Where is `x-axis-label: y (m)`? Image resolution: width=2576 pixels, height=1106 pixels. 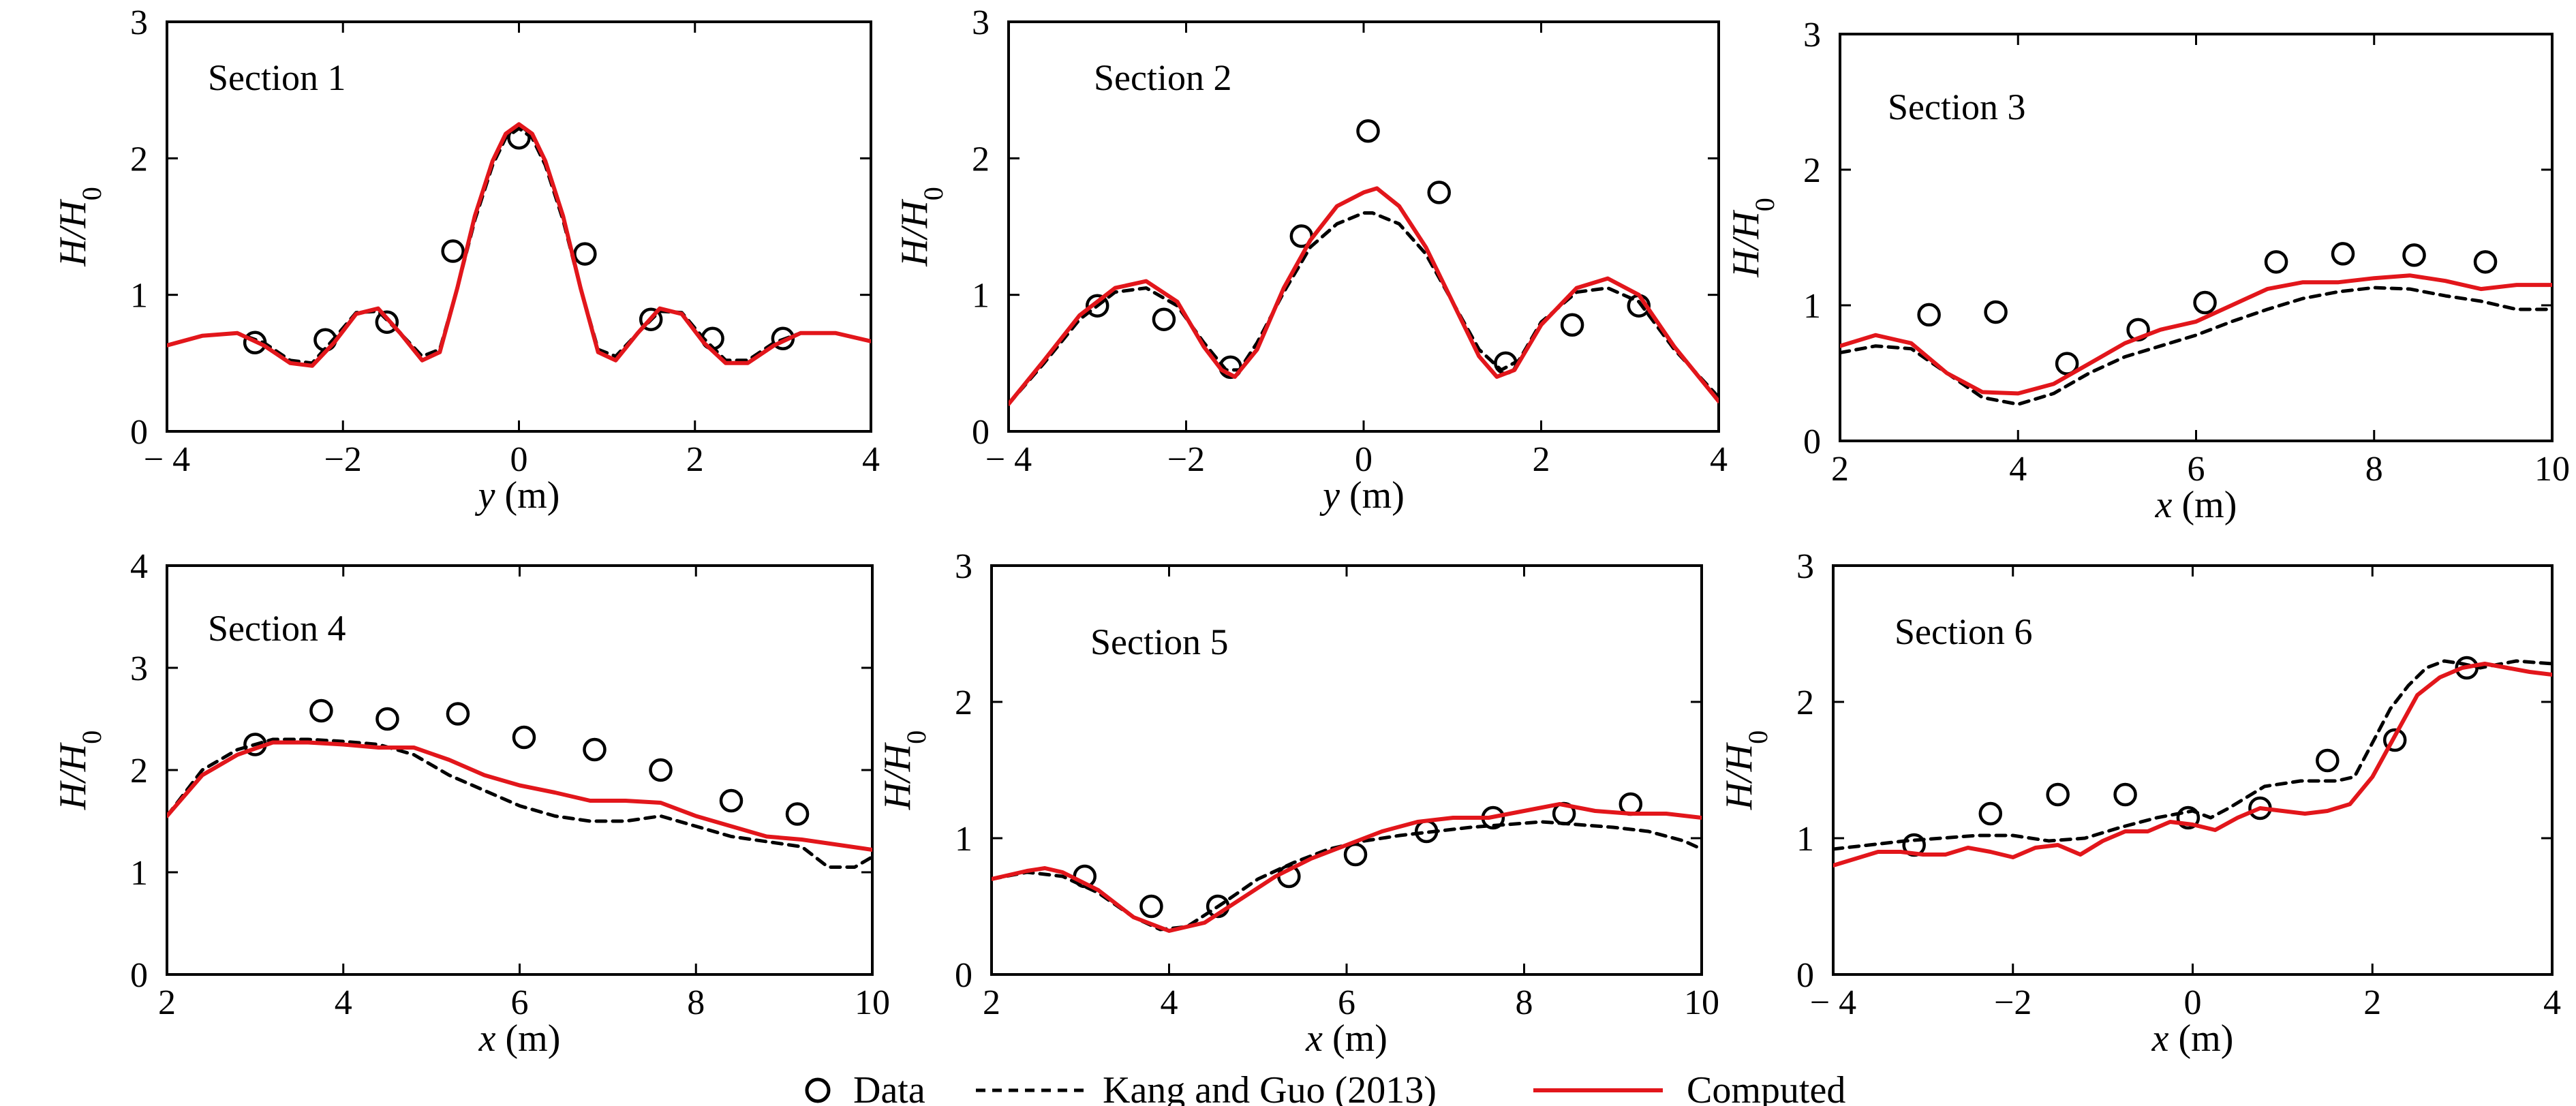 x-axis-label: y (m) is located at coordinates (1362, 496).